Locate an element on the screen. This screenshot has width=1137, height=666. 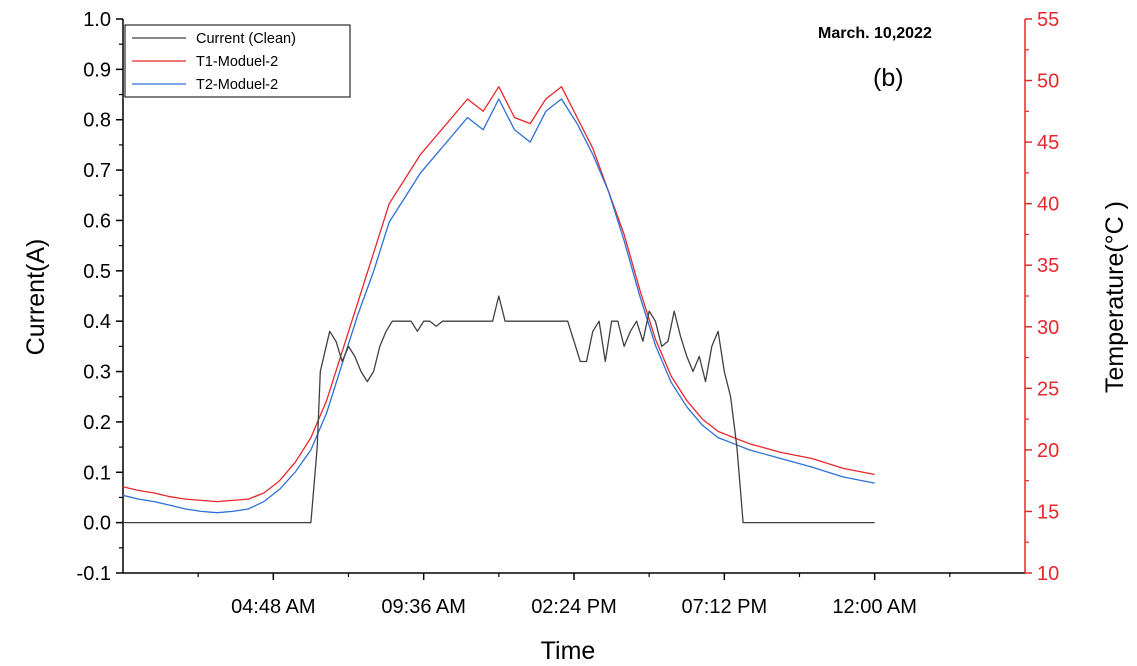
x-tick-label: 07:12 PM is located at coordinates (725, 607).